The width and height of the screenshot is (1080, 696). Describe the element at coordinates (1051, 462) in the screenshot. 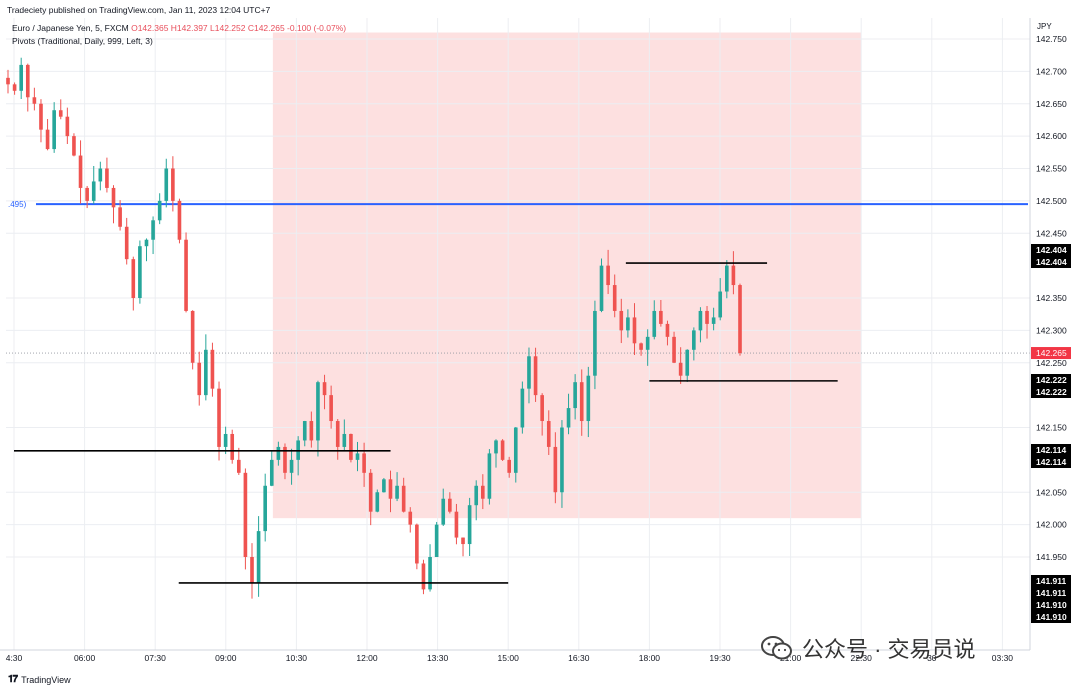

I see `price-tag-label: 142.114` at that location.